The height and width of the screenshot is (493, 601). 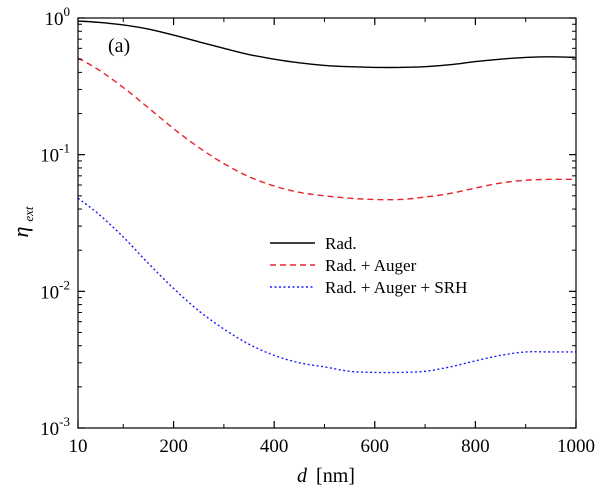 I want to click on x-axis-symbol: d, so click(x=302, y=476).